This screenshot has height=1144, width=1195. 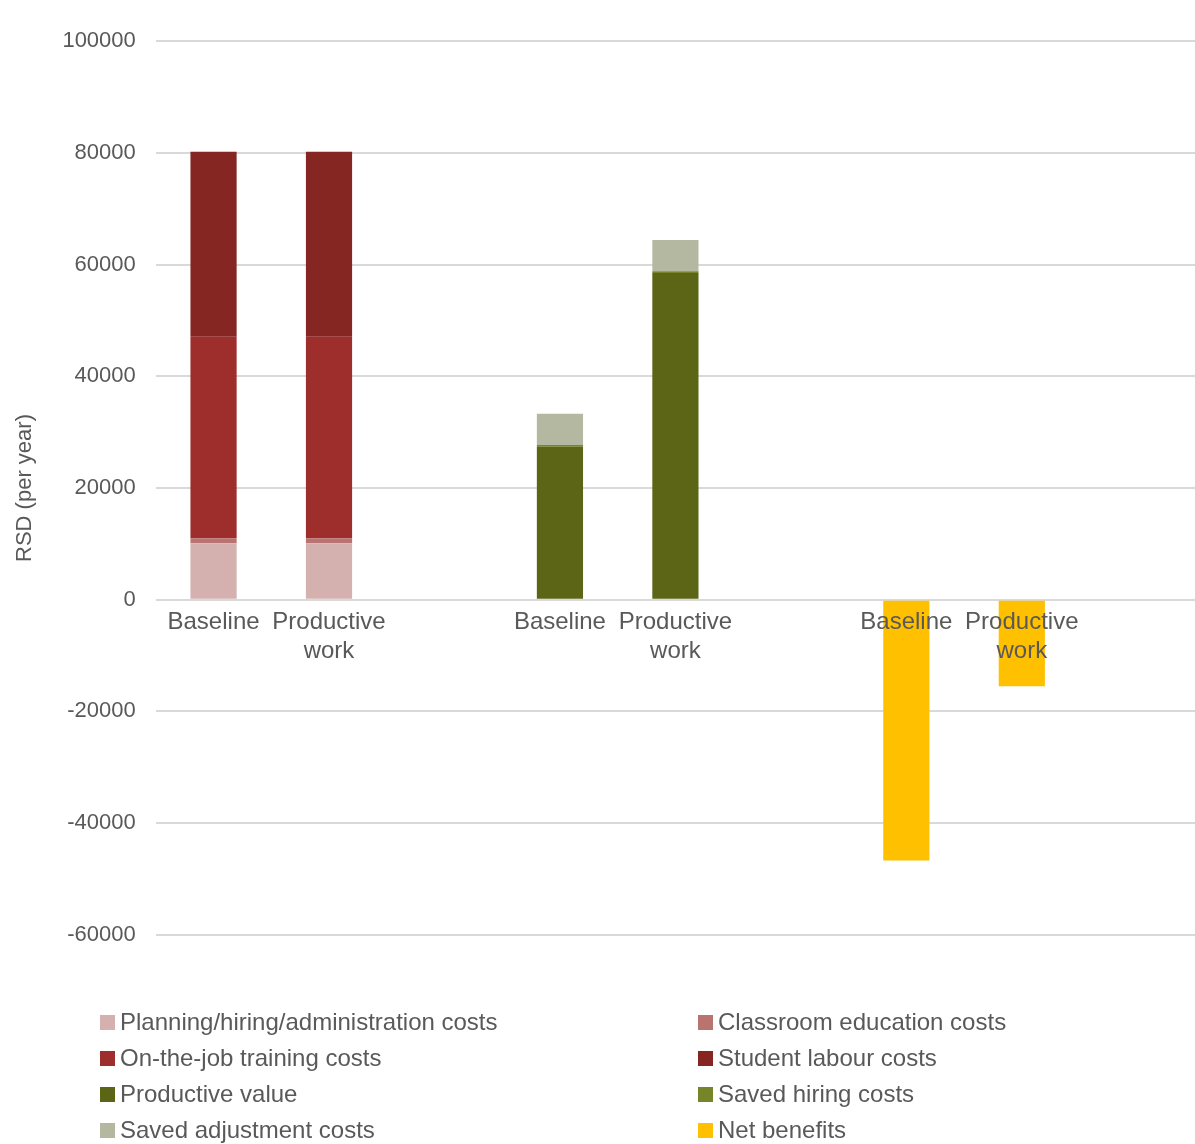 What do you see at coordinates (816, 1094) in the screenshot?
I see `legend-label: Saved hiring costs` at bounding box center [816, 1094].